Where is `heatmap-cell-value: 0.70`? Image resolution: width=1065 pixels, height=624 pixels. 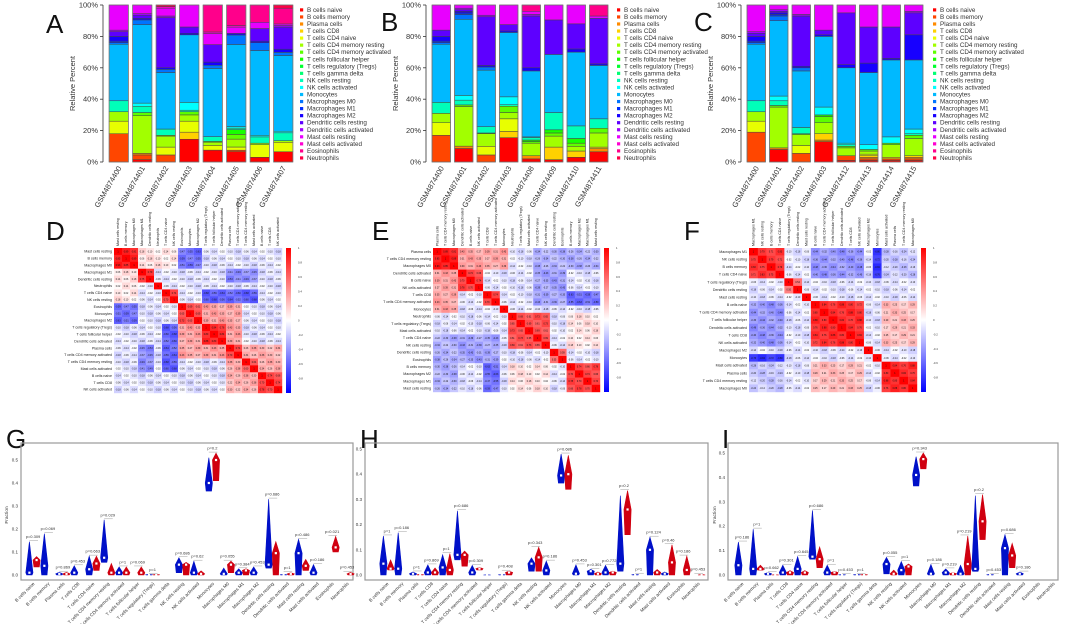 heatmap-cell-value: 0.70 is located at coordinates (270, 390).